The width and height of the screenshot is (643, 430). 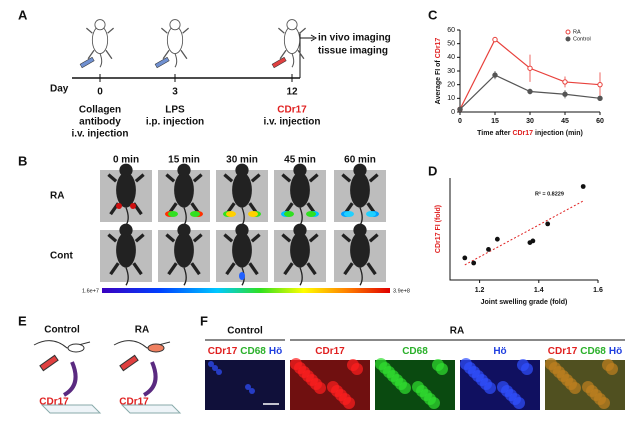 I want to click on annotation: R² = 0.8229, so click(x=549, y=193).